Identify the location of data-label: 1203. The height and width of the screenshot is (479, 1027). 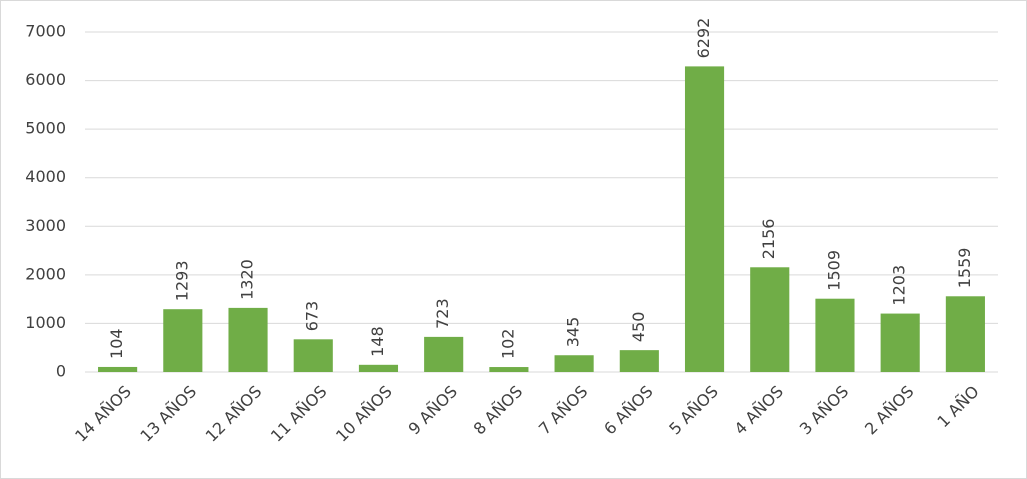
(899, 285).